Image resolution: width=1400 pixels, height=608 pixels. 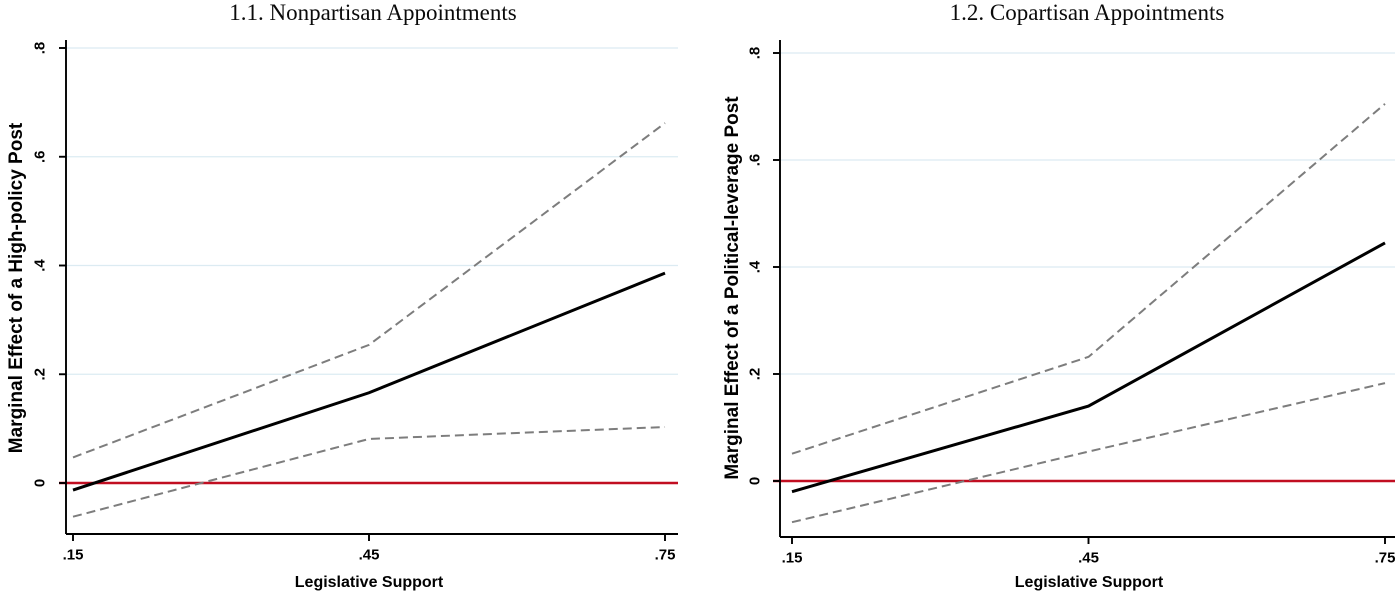 What do you see at coordinates (373, 12) in the screenshot?
I see `panel-title: 1.1. Nonpartisan Appointments` at bounding box center [373, 12].